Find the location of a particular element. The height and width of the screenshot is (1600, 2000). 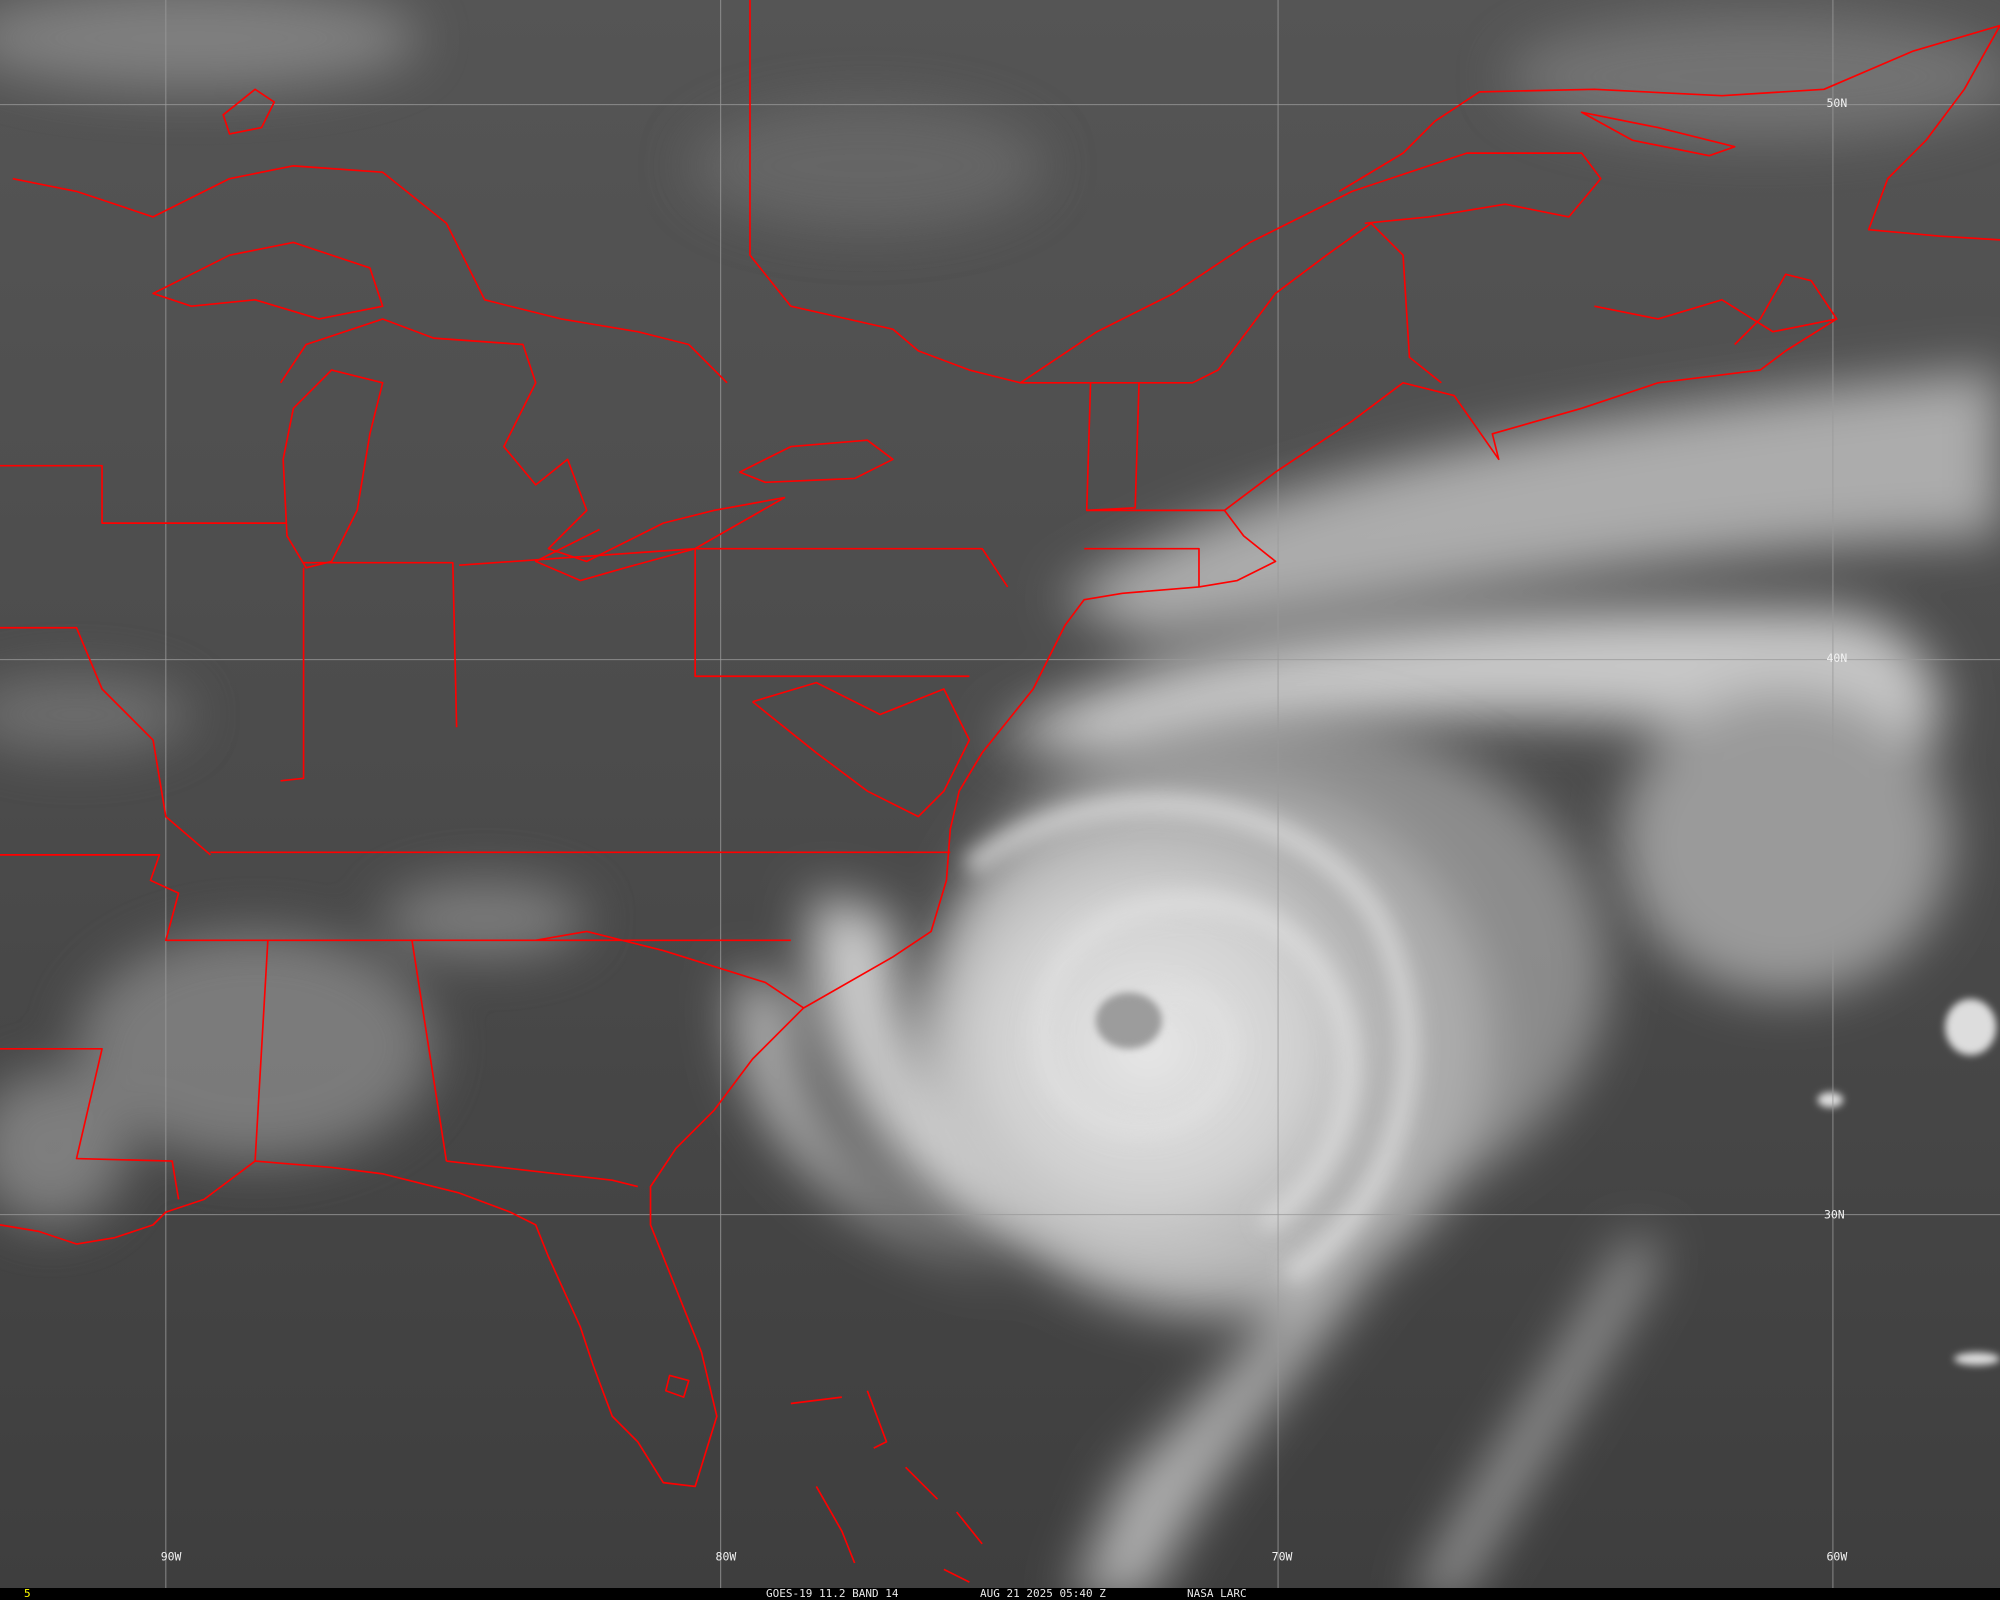

lon-label-70w: 70W is located at coordinates (1282, 1556).